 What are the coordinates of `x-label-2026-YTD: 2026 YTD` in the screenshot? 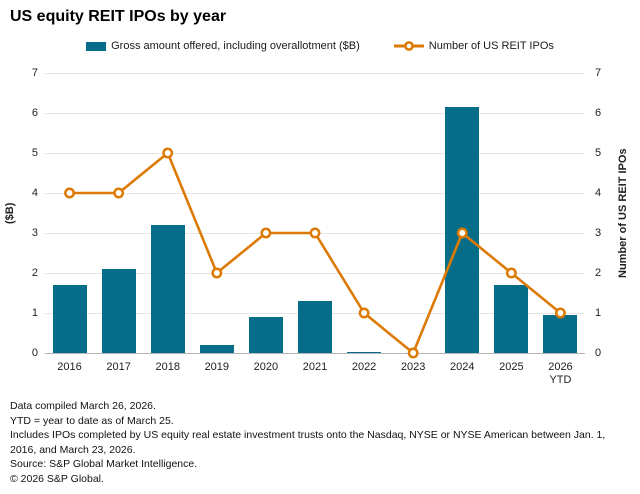 It's located at (560, 374).